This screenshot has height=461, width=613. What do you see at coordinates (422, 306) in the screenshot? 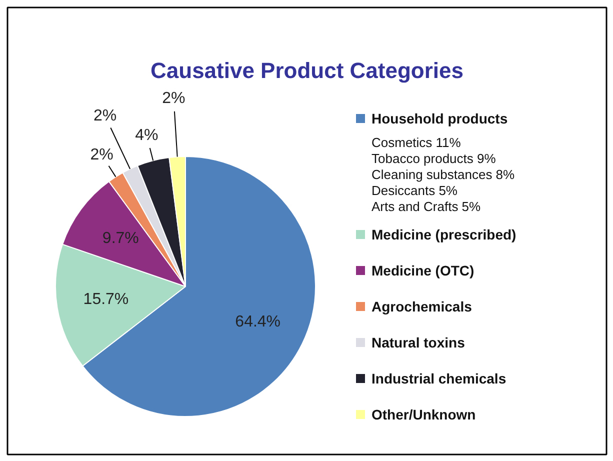
I see `legend-label: Agrochemicals` at bounding box center [422, 306].